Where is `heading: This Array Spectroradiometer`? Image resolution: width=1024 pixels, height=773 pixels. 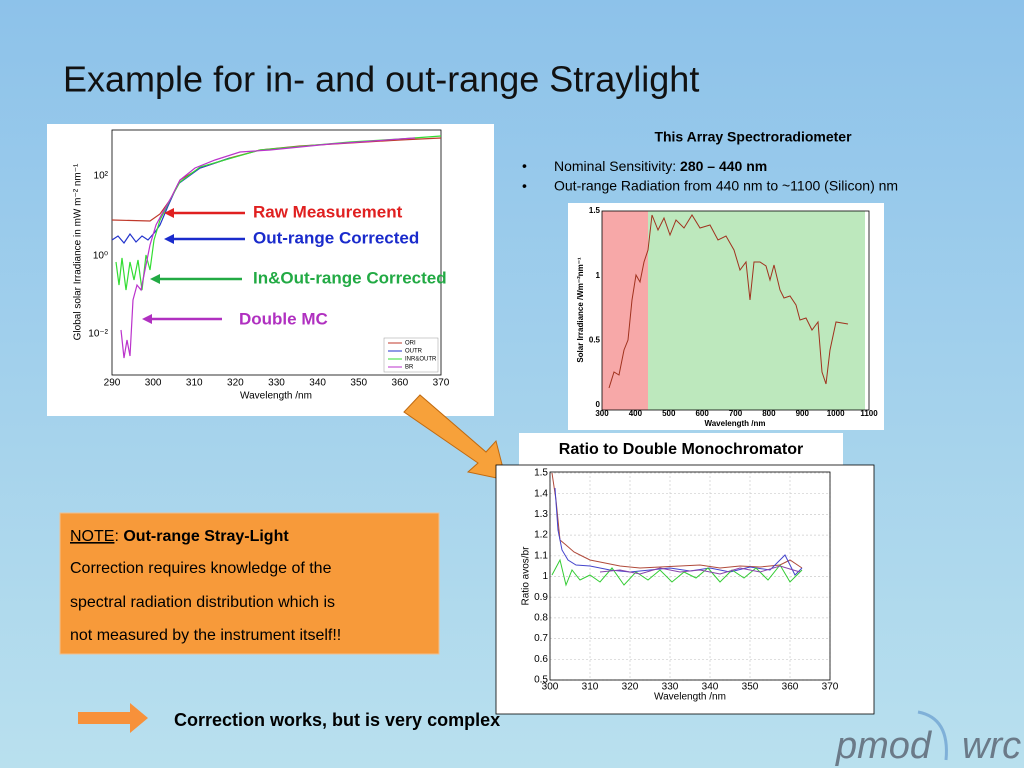
heading: This Array Spectroradiometer is located at coordinates (753, 137).